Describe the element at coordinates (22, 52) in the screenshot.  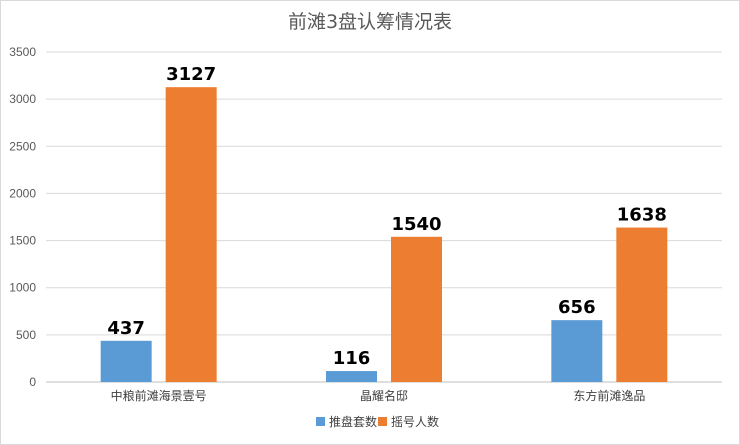
I see `y-tick-label: 3500` at that location.